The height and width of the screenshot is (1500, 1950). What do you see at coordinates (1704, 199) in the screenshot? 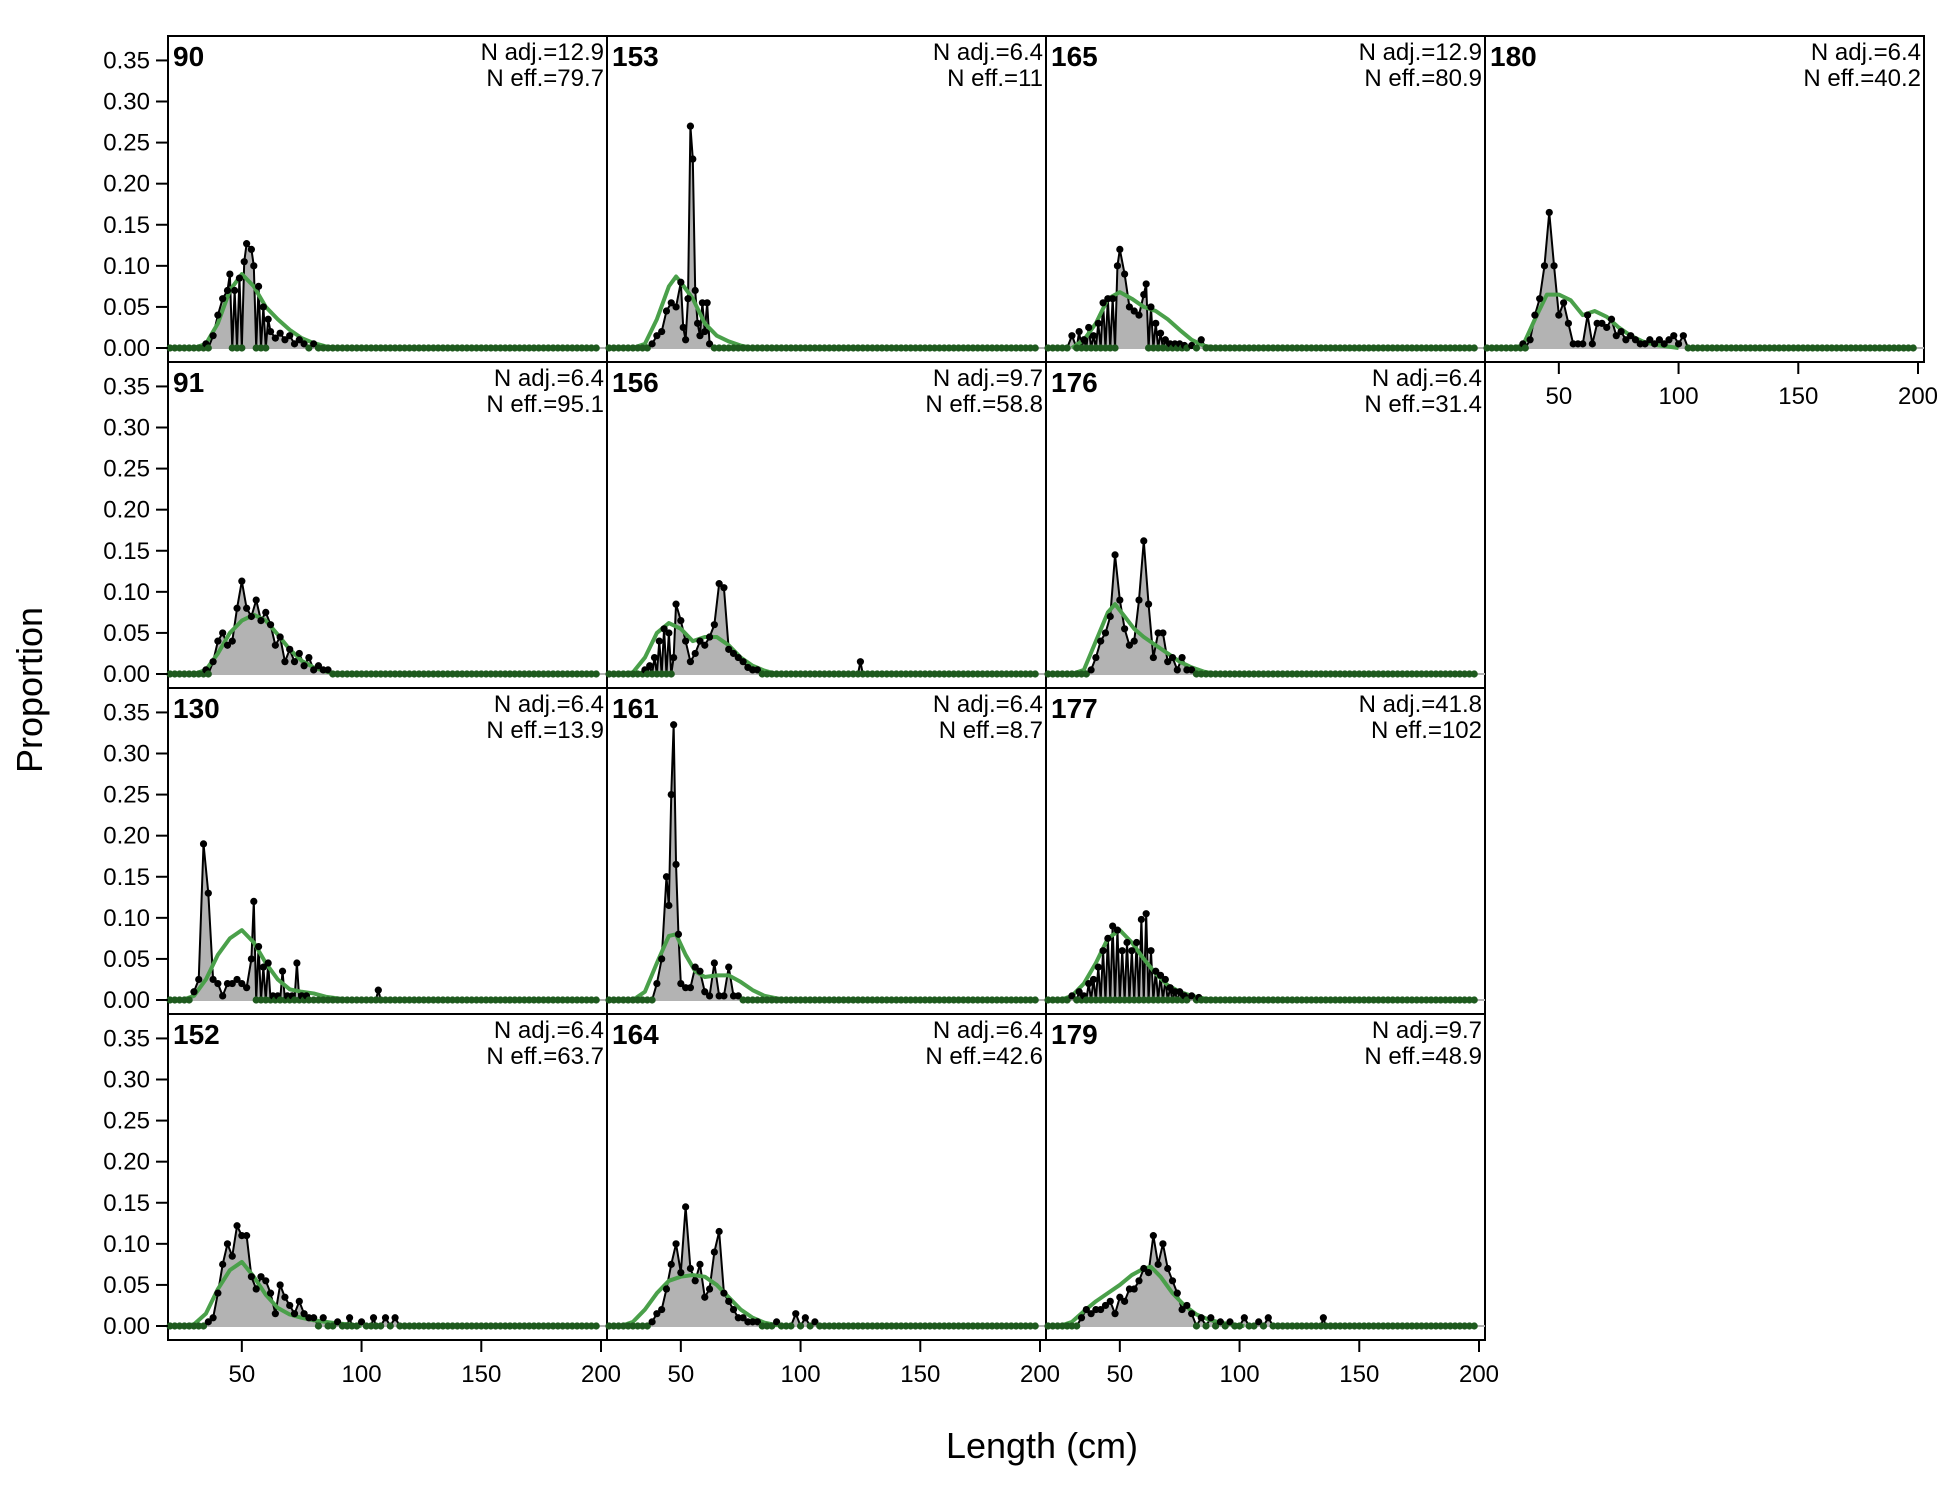
I see `panel-frame` at bounding box center [1704, 199].